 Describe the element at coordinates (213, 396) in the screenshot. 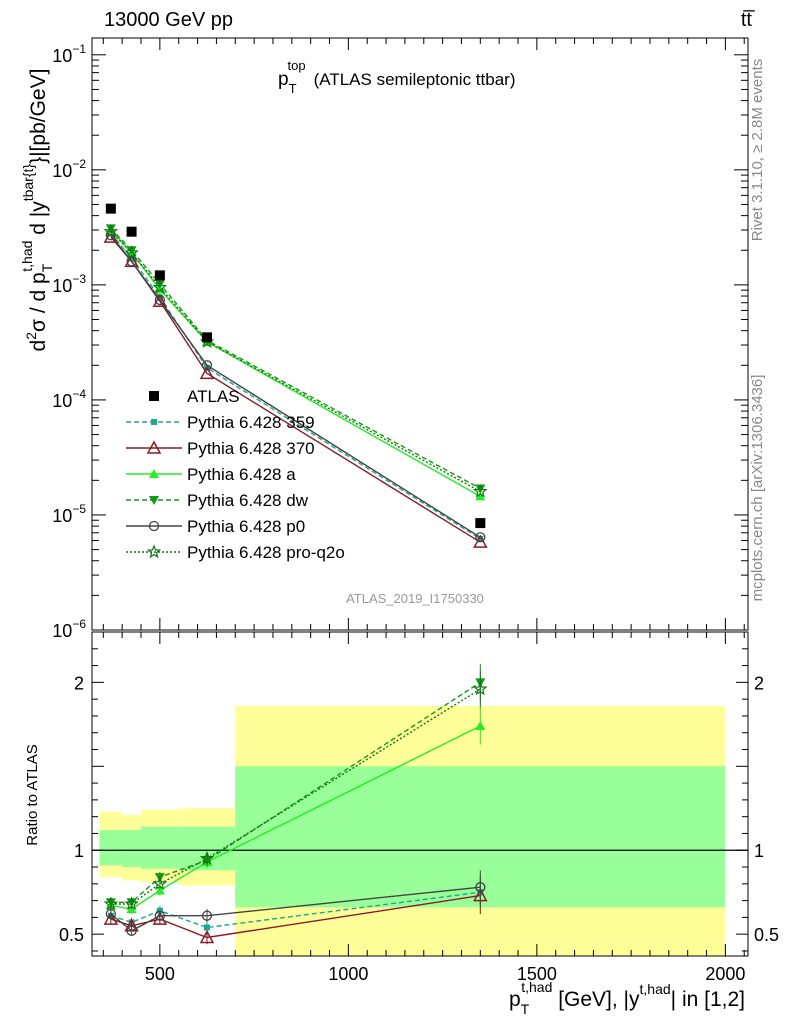

I see `legend-label-data: ATLAS` at that location.